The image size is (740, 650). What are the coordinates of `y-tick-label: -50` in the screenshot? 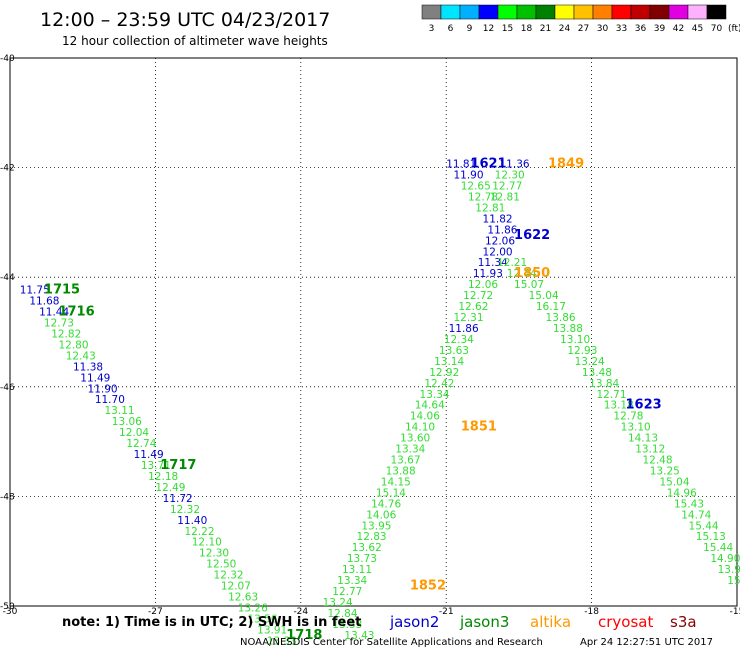 It's located at (7, 607).